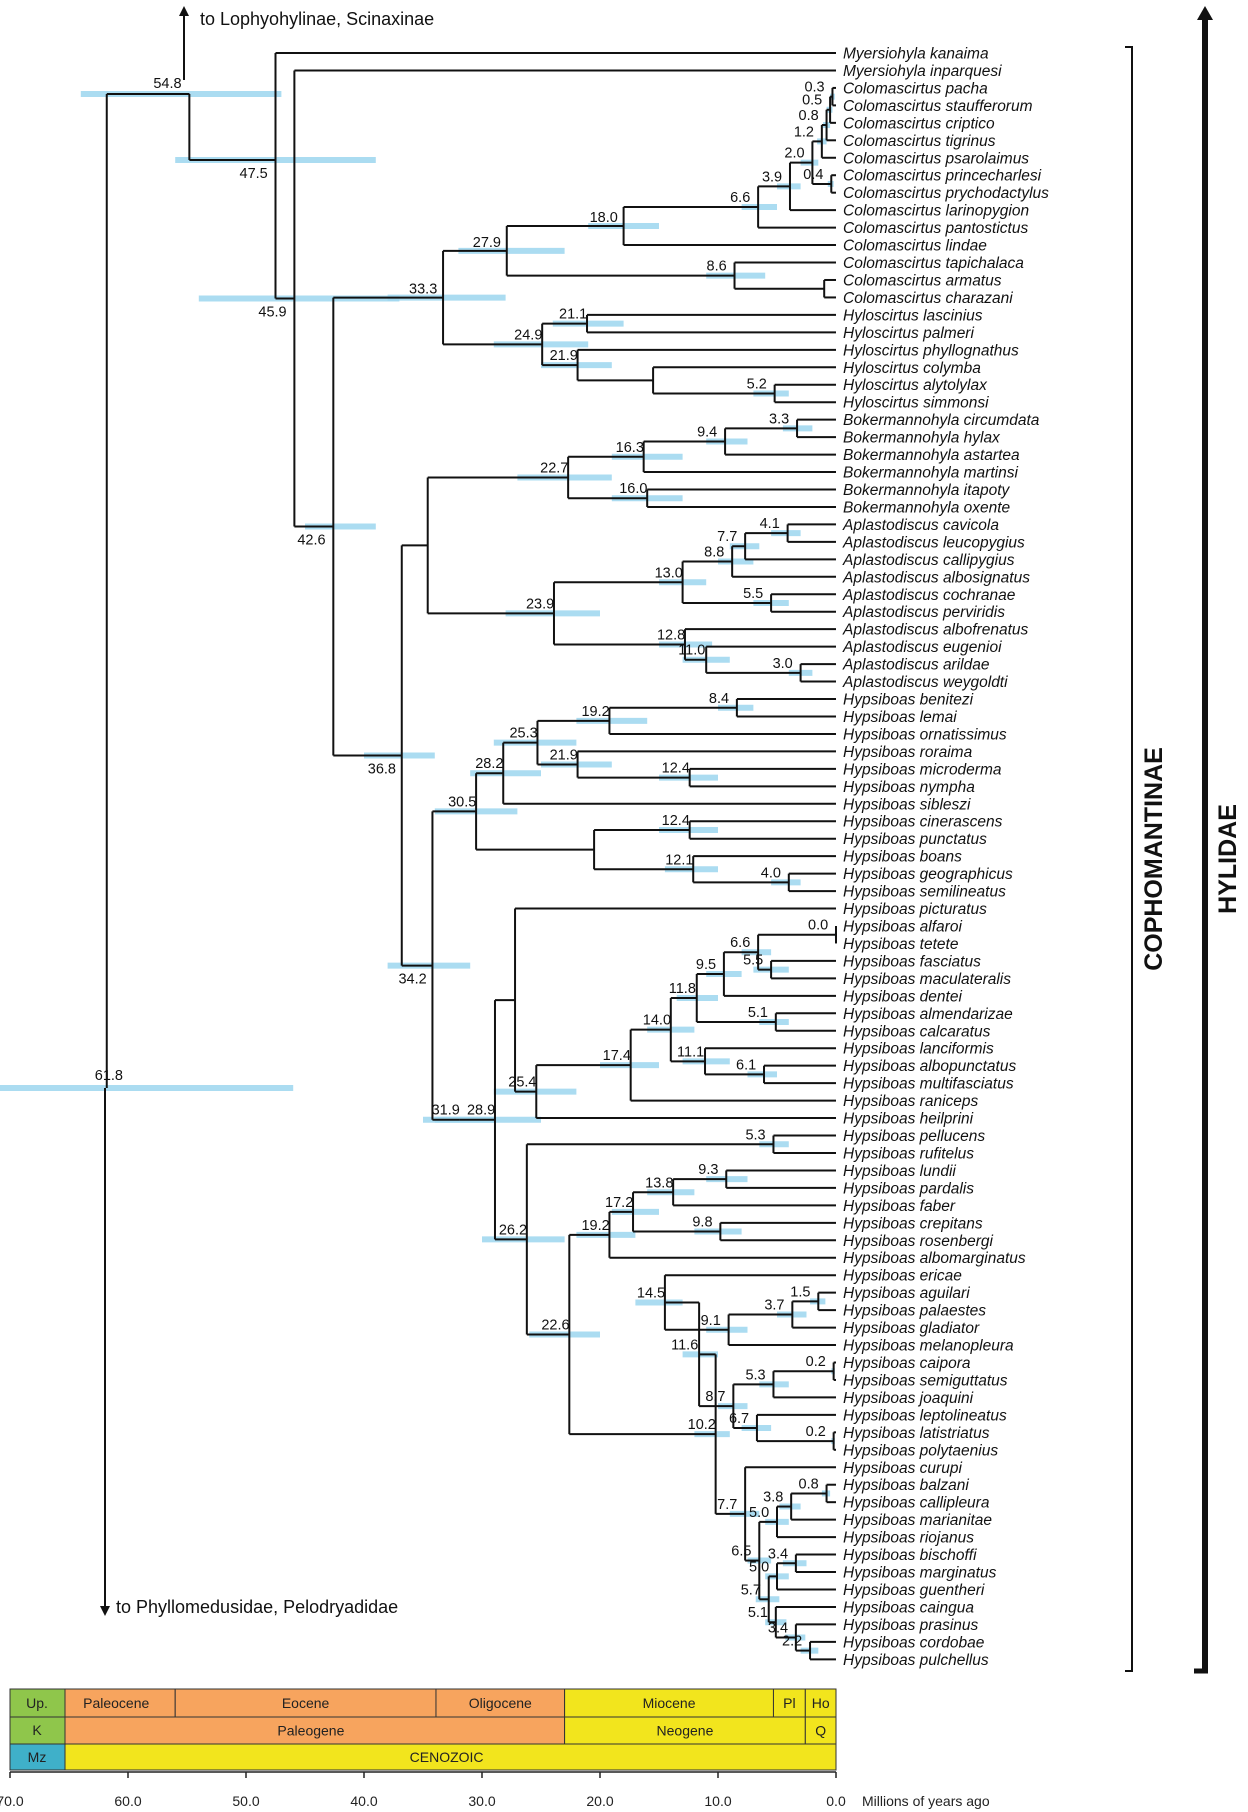 The height and width of the screenshot is (1812, 1248). What do you see at coordinates (928, 560) in the screenshot?
I see `tip-label: Aplastodiscus callipygius` at bounding box center [928, 560].